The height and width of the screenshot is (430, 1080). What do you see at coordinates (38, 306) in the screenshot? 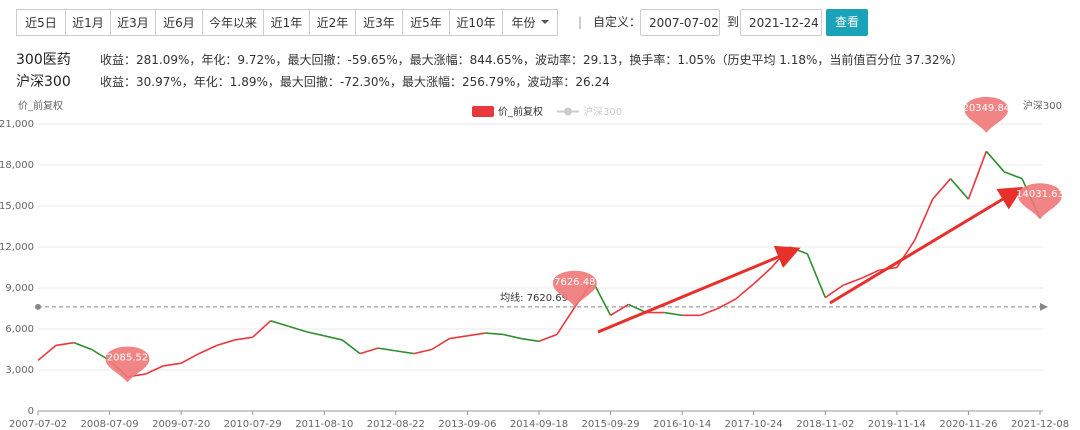
I see `mean-line-start` at bounding box center [38, 306].